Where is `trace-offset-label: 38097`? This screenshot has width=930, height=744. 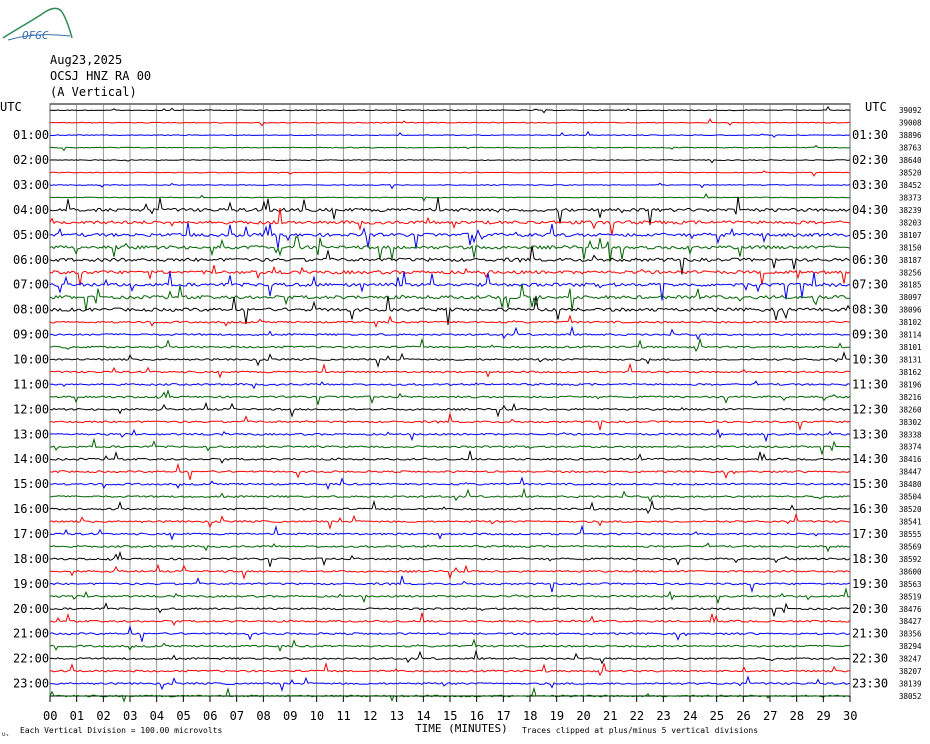 trace-offset-label: 38097 is located at coordinates (910, 297).